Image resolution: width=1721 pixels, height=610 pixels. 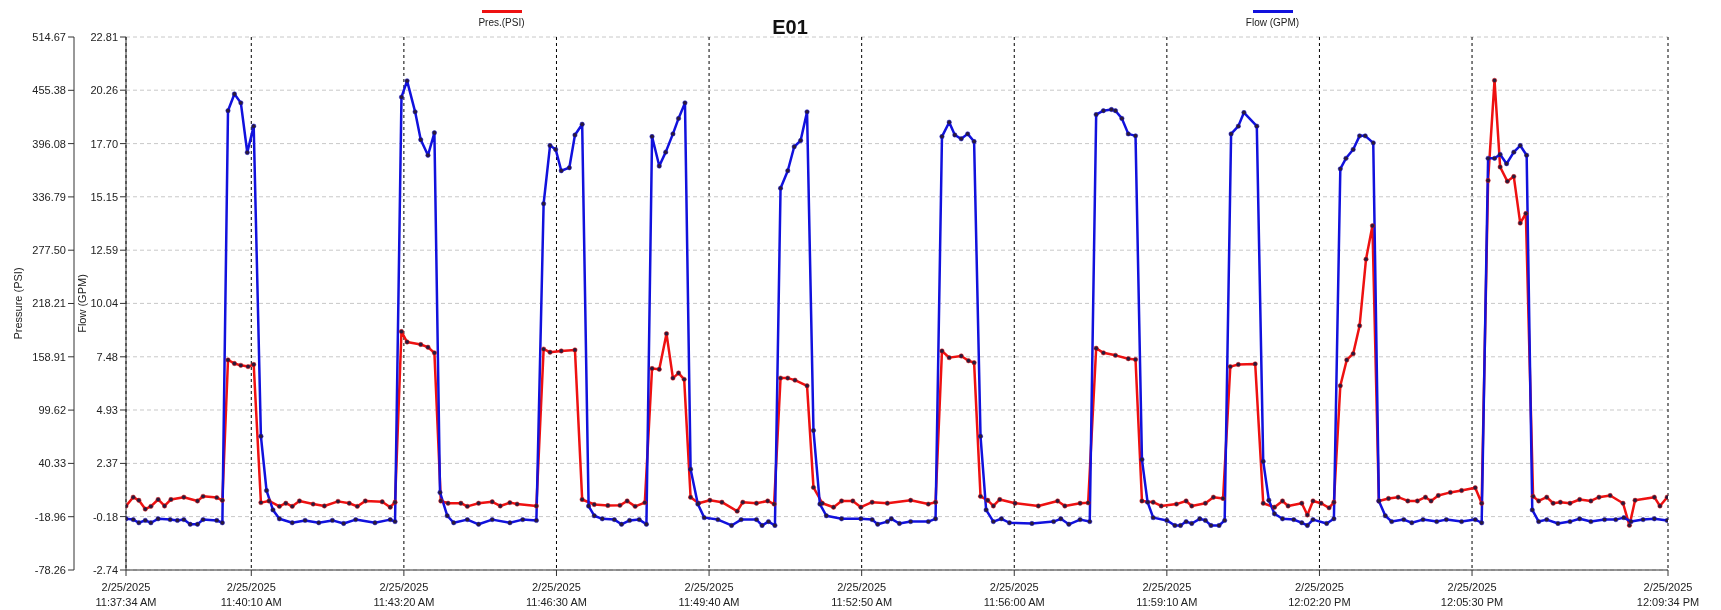 I want to click on y2-tick-label: -78.26, so click(x=50, y=569).